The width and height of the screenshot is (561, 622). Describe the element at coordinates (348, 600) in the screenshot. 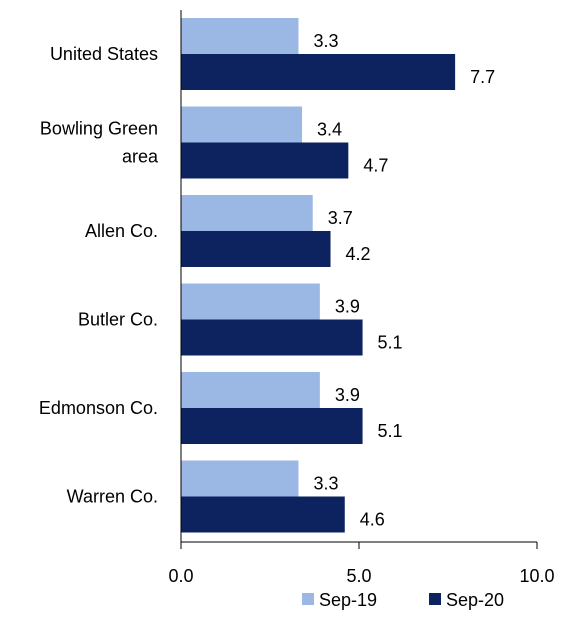

I see `legend-label: Sep-19` at that location.